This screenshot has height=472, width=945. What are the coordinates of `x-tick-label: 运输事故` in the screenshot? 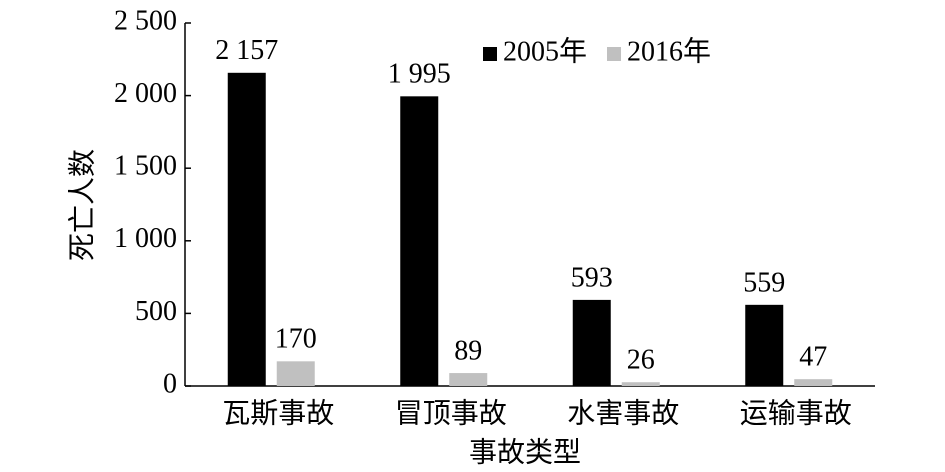 It's located at (796, 413).